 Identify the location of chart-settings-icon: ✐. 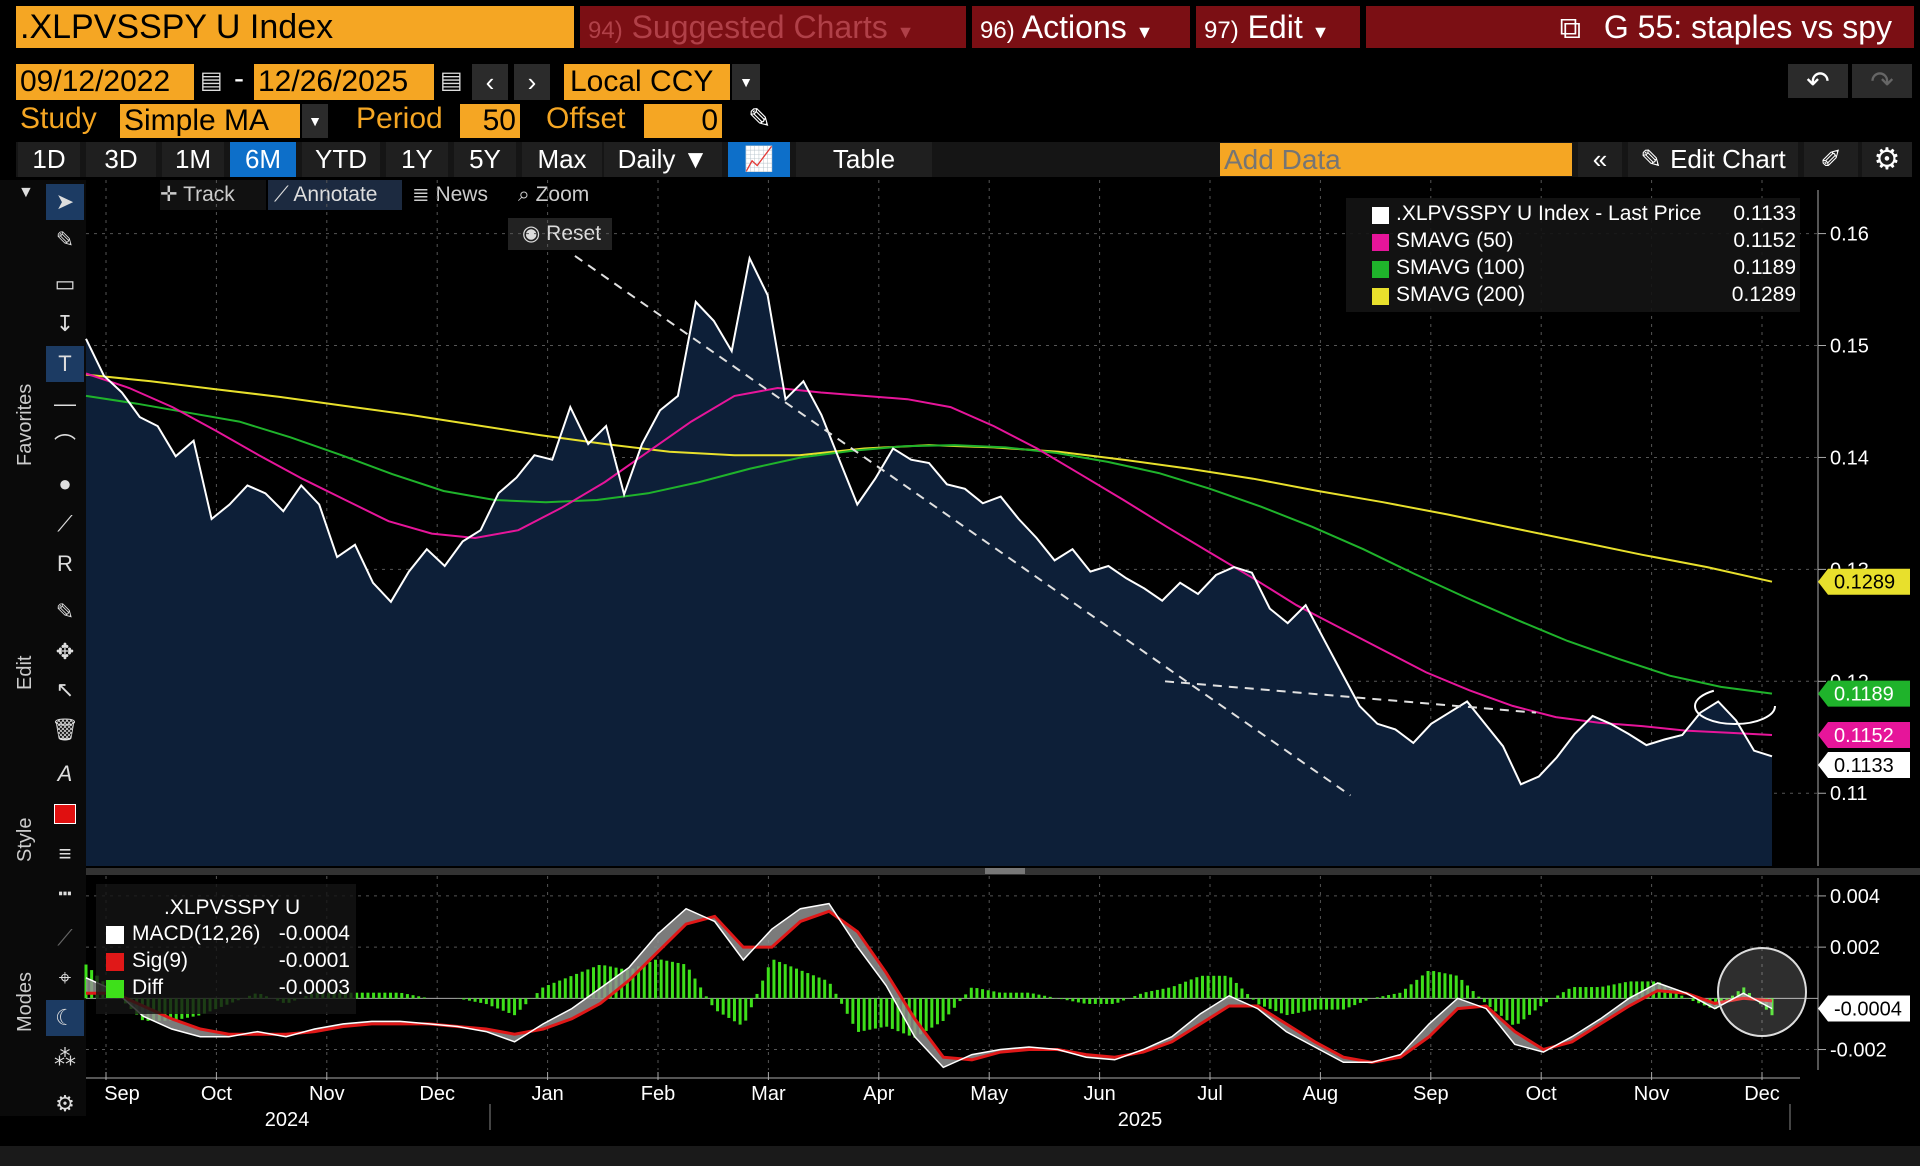
(1831, 159).